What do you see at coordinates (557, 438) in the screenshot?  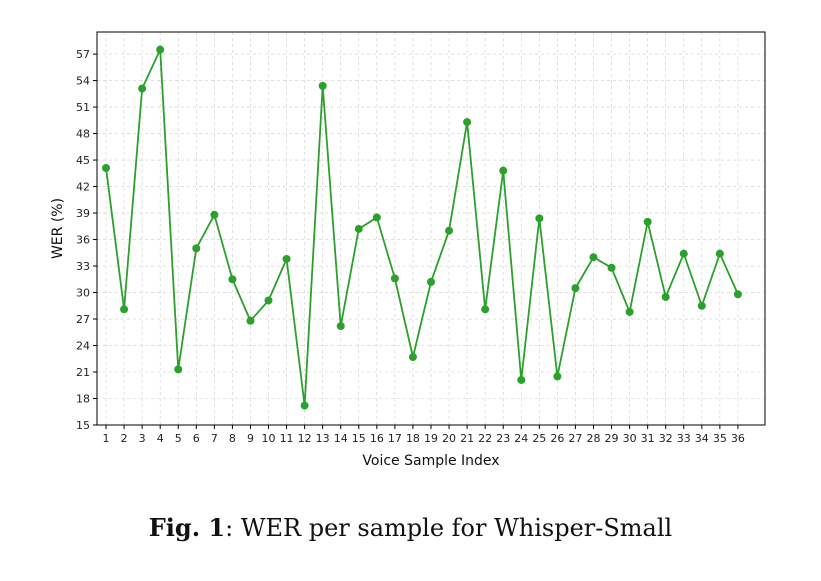 I see `x-tick-label: 26` at bounding box center [557, 438].